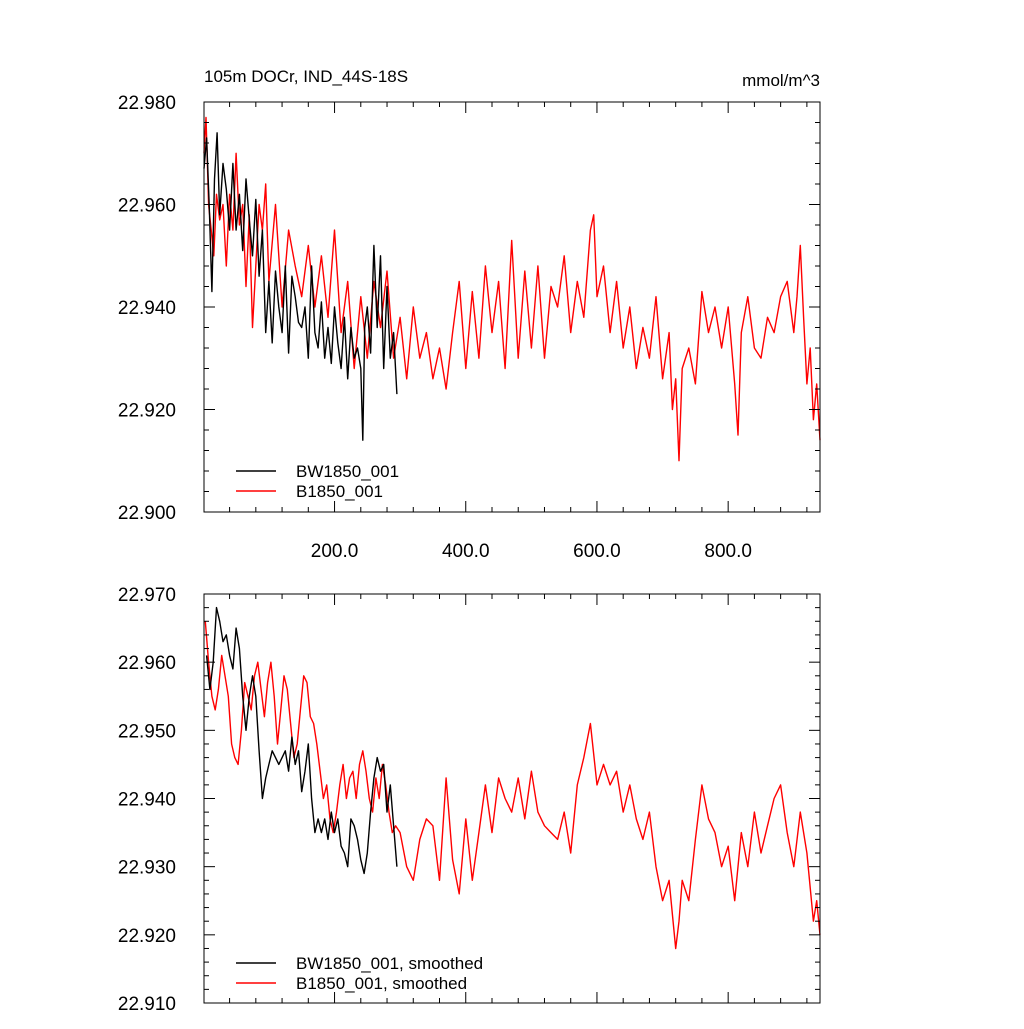  Describe the element at coordinates (389, 963) in the screenshot. I see `legend-label-bw1850-smoothed: BW1850_001, smoothed` at that location.